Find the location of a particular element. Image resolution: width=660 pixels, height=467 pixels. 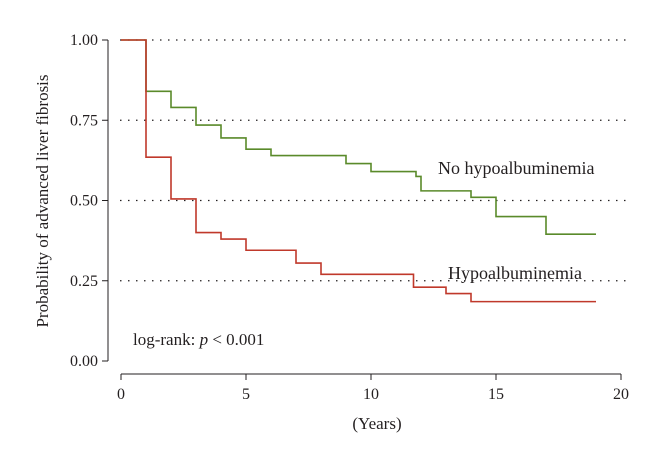

series-label-no-hypoalbuminemia: No hypoalbuminemia is located at coordinates (516, 168).